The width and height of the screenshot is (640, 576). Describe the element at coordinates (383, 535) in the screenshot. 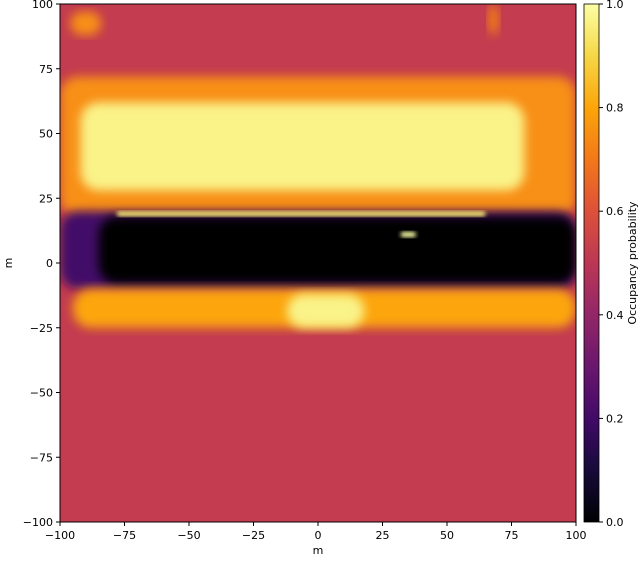

I see `x-tick-label: 25` at that location.